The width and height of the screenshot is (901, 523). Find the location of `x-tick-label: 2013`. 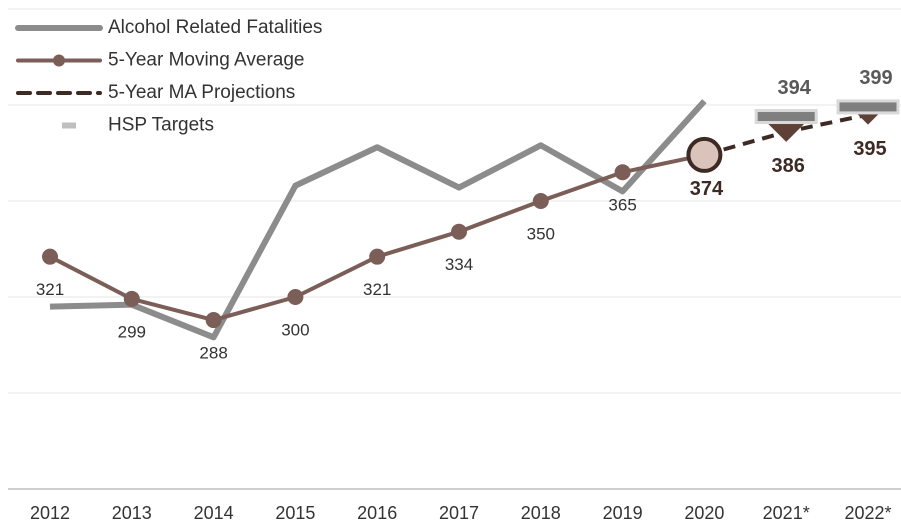

x-tick-label: 2013 is located at coordinates (132, 513).